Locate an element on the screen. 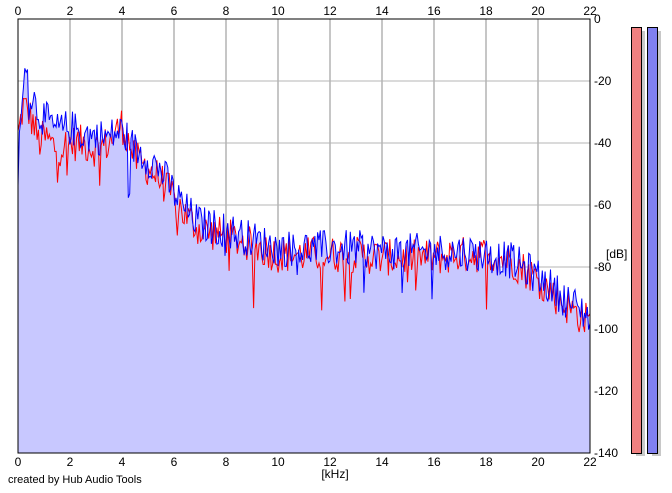  y-tick-label: 0 is located at coordinates (597, 19).